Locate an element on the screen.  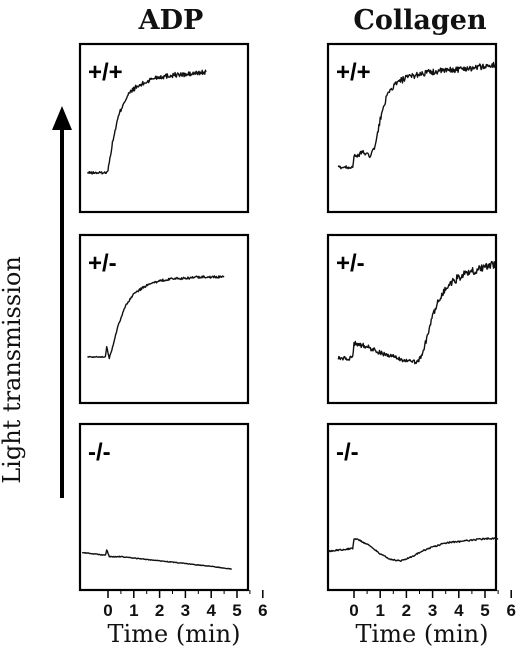
panel-collagen-het: +/- is located at coordinates (412, 319).